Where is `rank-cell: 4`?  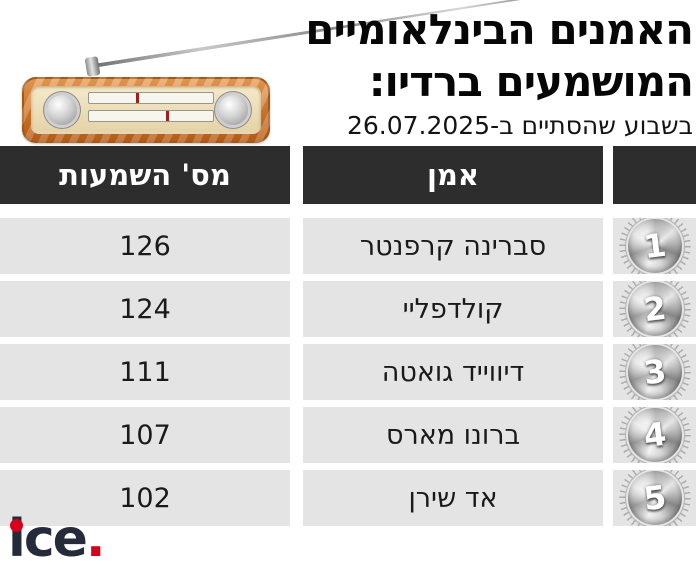 rank-cell: 4 is located at coordinates (654, 435).